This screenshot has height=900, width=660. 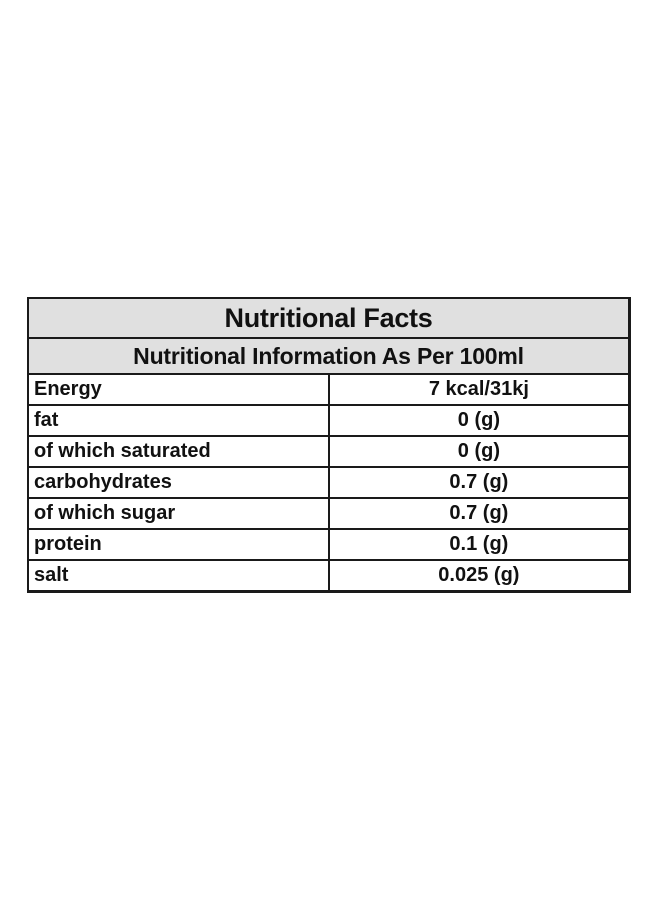 I want to click on table-row: of which saturated 0 (g), so click(x=329, y=451).